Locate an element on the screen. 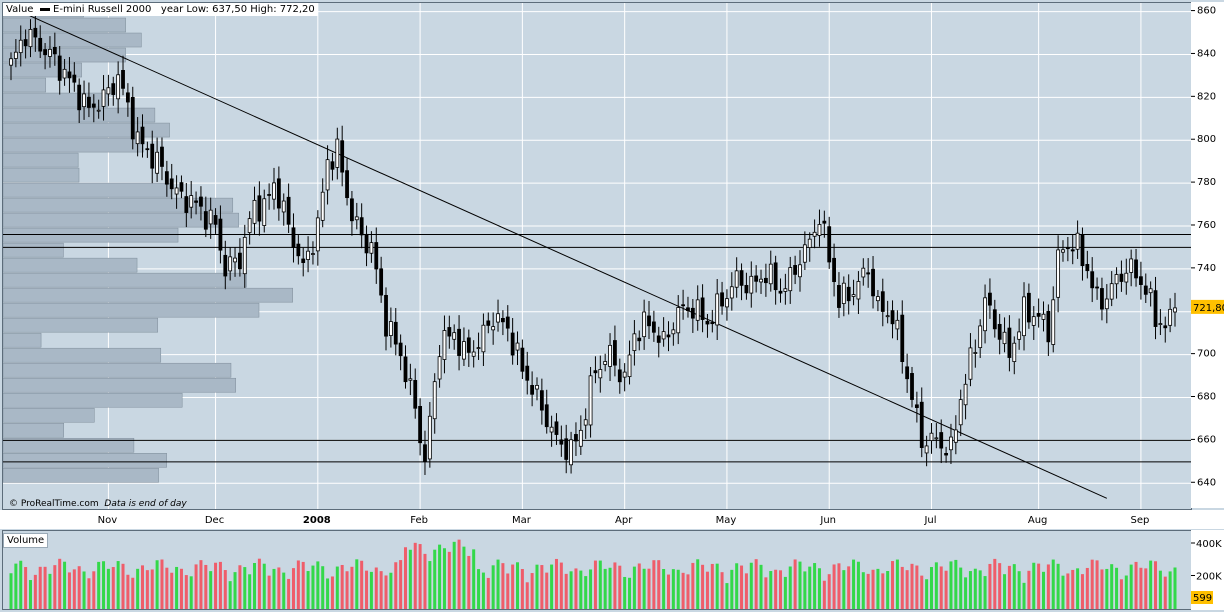 The height and width of the screenshot is (612, 1224). volume-panel: Volume is located at coordinates (597, 570).